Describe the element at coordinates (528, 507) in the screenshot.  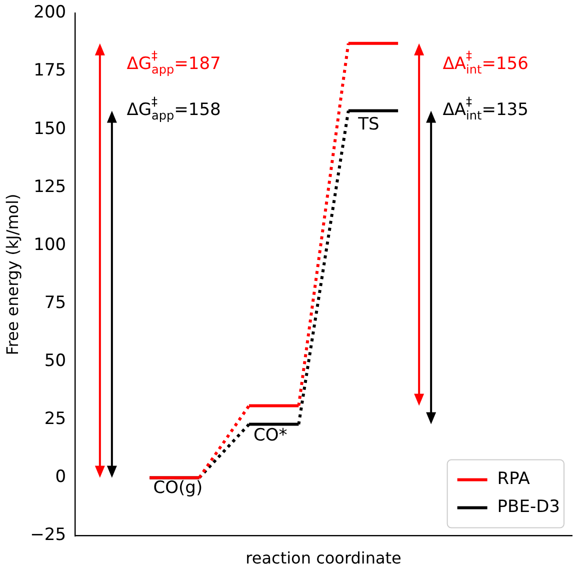
I see `legend-label: PBE-D3` at that location.